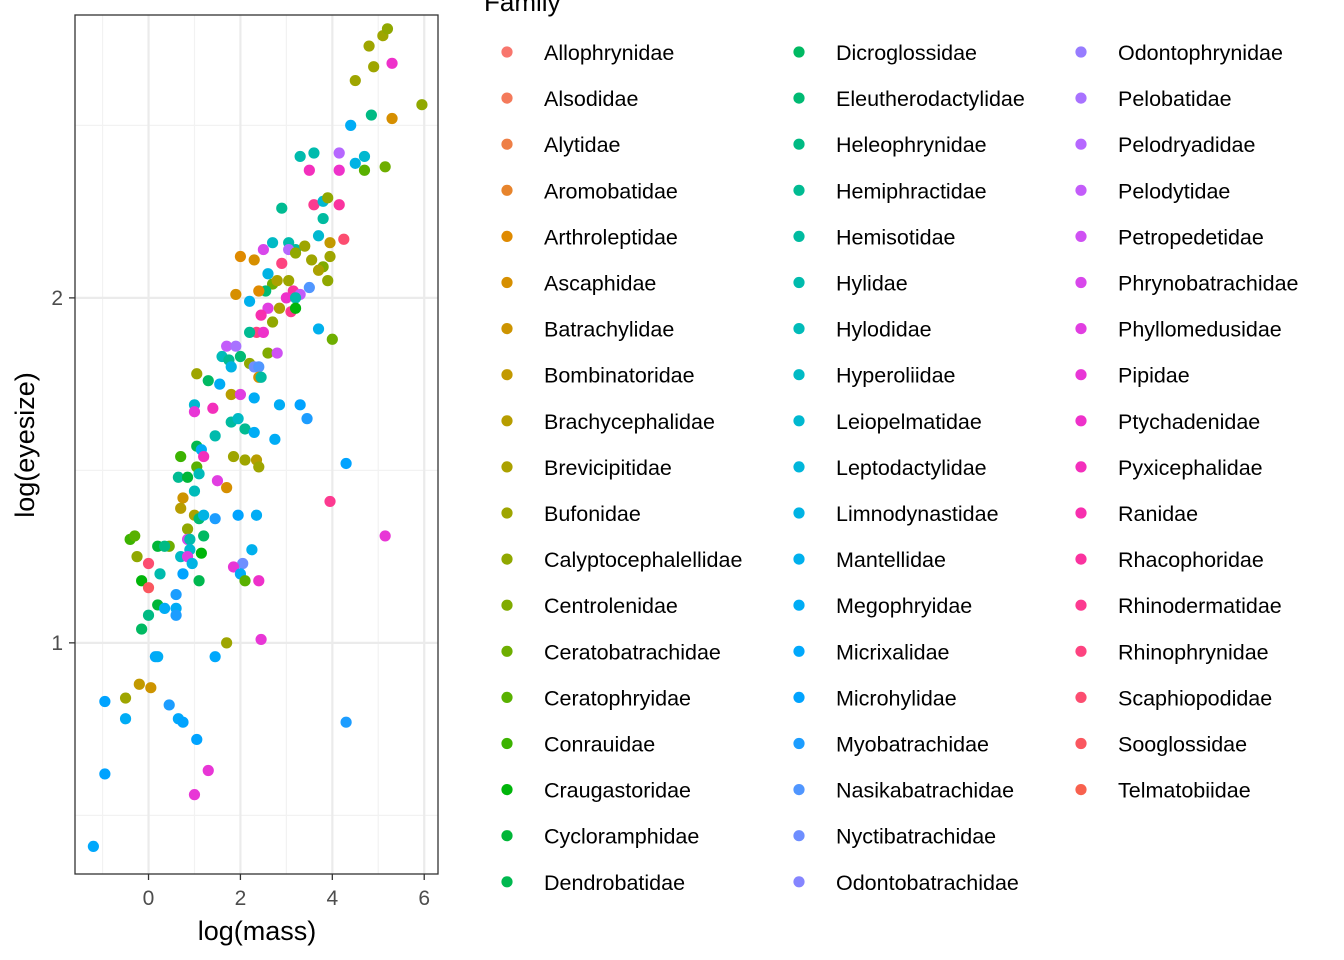  Describe the element at coordinates (896, 237) in the screenshot. I see `legend-label: Hemisotidae` at that location.